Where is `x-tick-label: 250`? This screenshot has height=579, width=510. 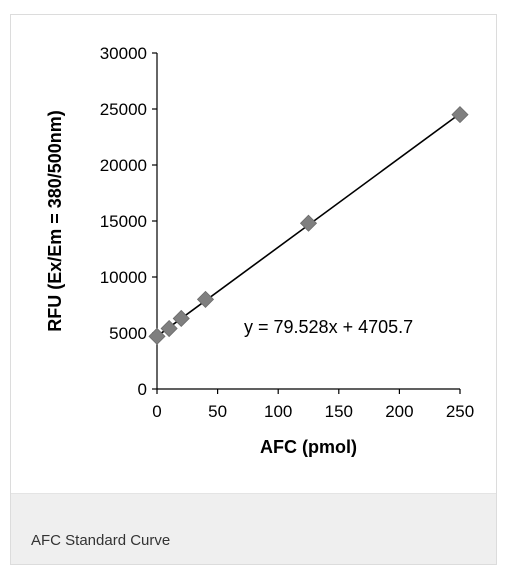 x-tick-label: 250 is located at coordinates (460, 411).